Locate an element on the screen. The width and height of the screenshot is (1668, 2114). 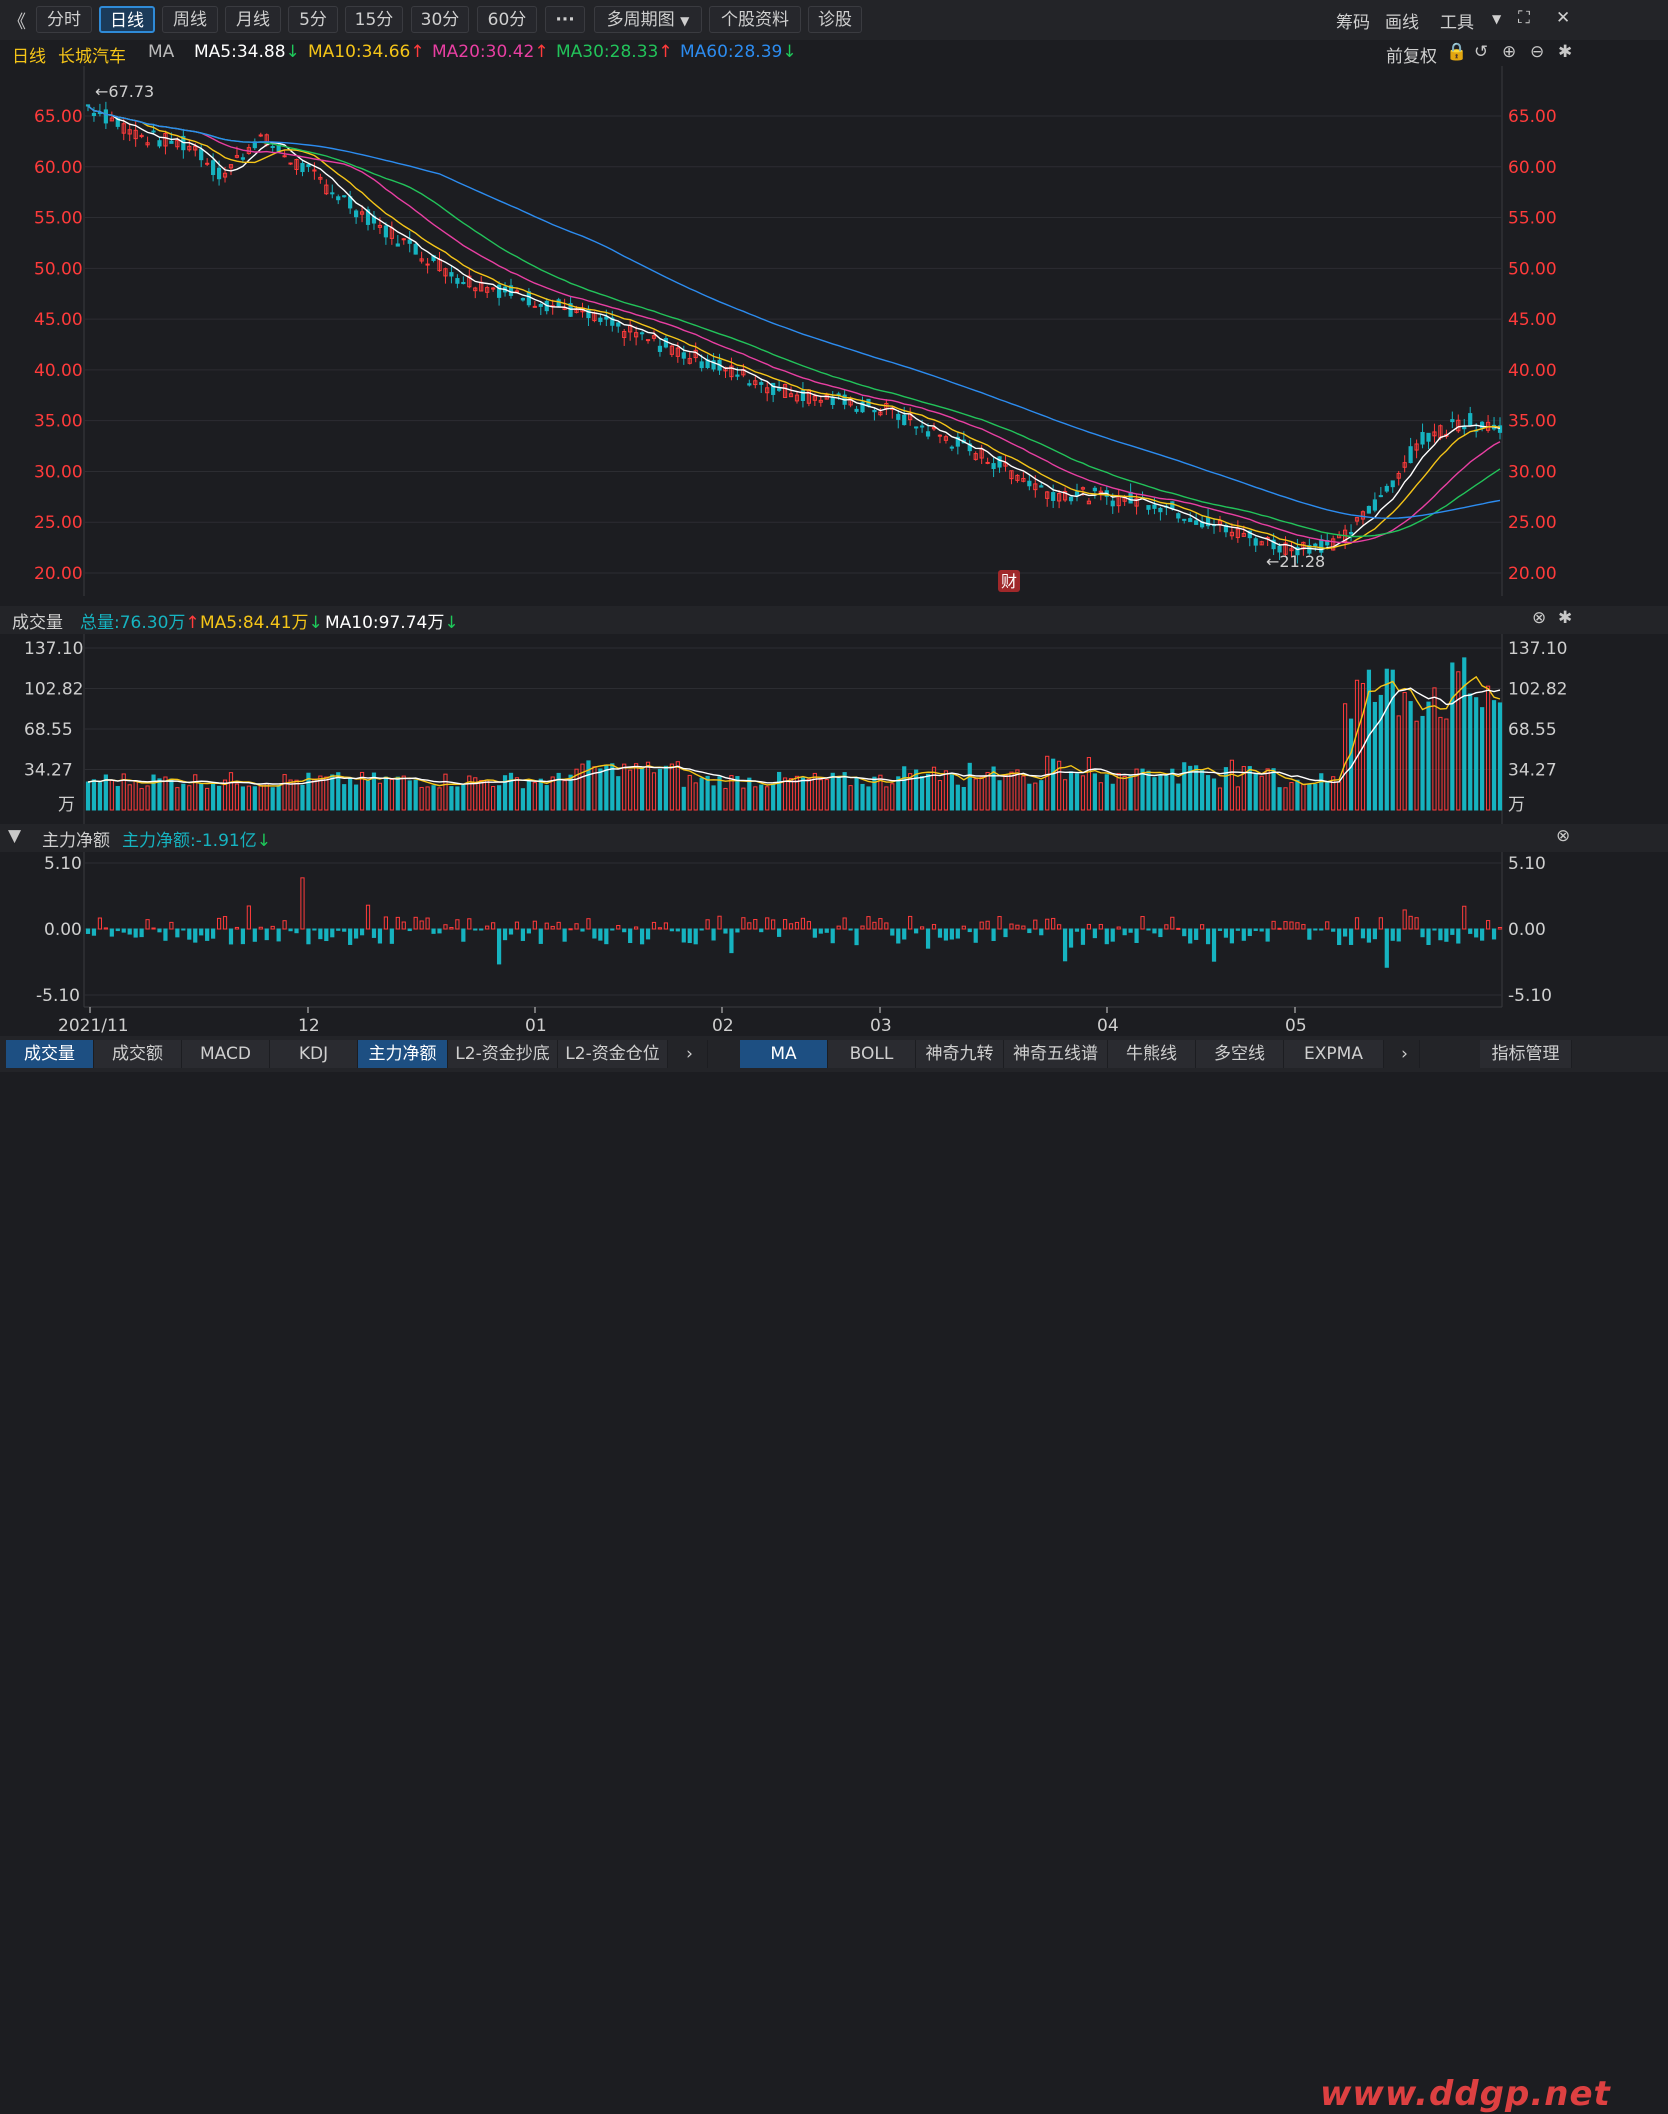
arrow-up-icon: ↑ is located at coordinates (541, 52).